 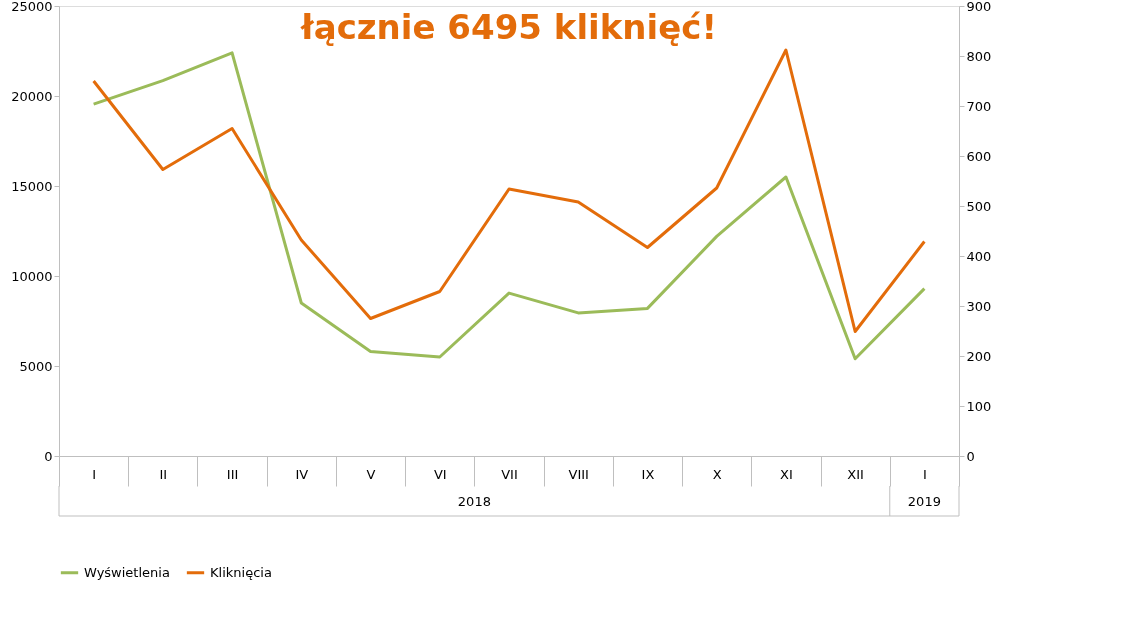 I want to click on x-tick-label: VII, so click(x=509, y=474).